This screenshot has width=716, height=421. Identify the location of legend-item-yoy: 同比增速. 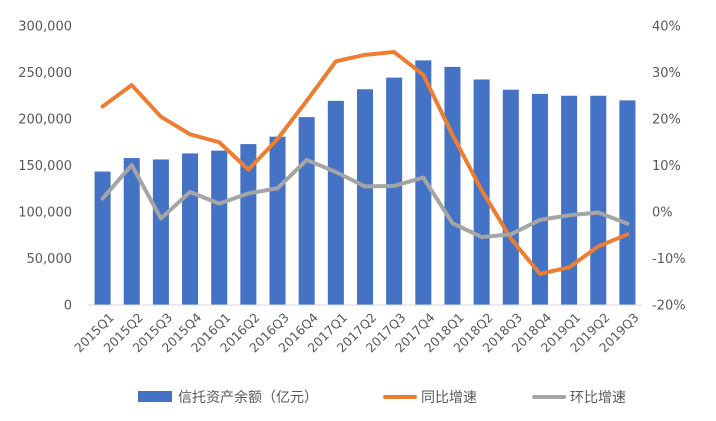
(430, 398).